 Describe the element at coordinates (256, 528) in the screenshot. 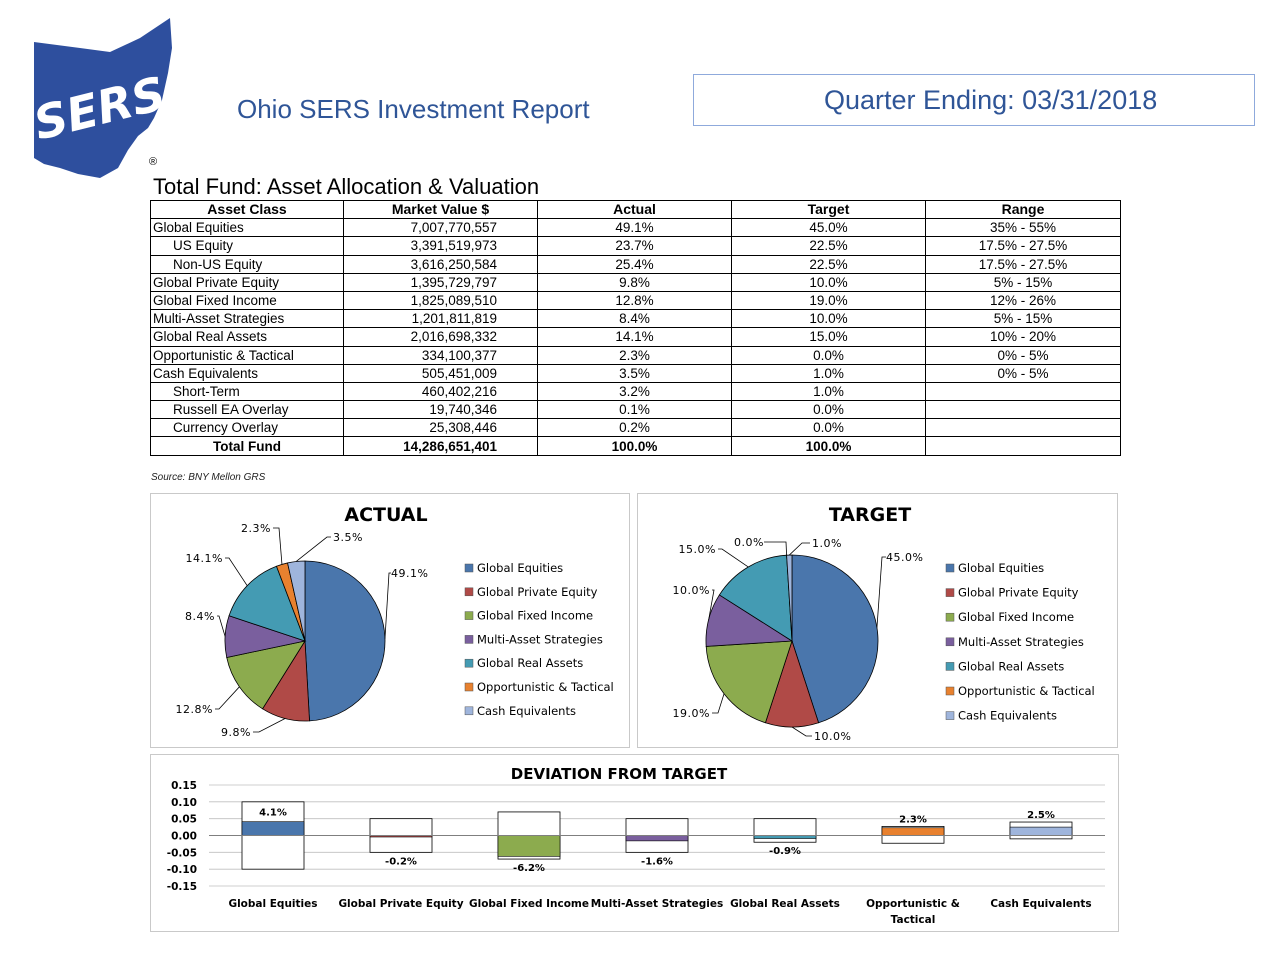

I see `pie-data-label: 2.3%` at that location.